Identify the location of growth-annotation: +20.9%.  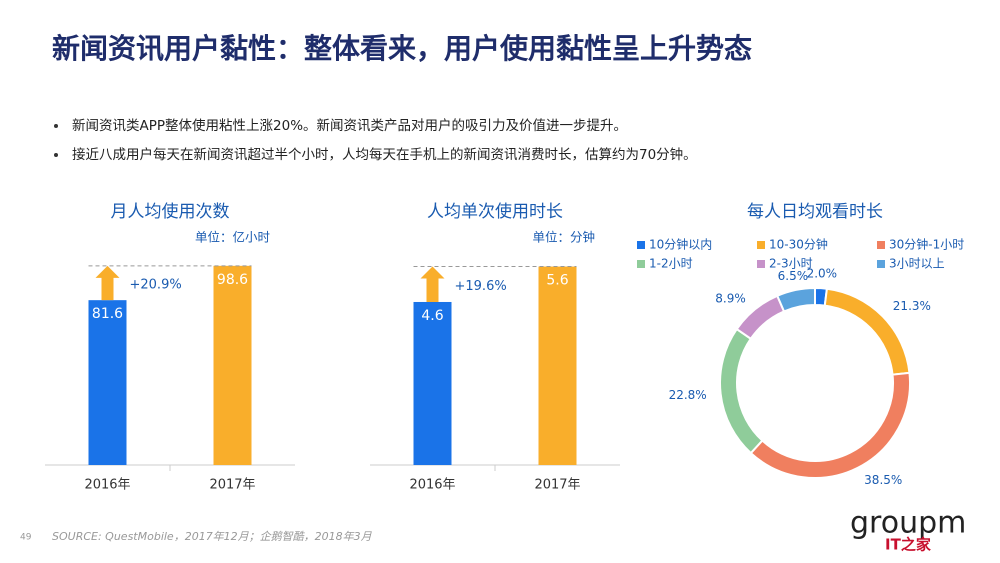
(156, 284).